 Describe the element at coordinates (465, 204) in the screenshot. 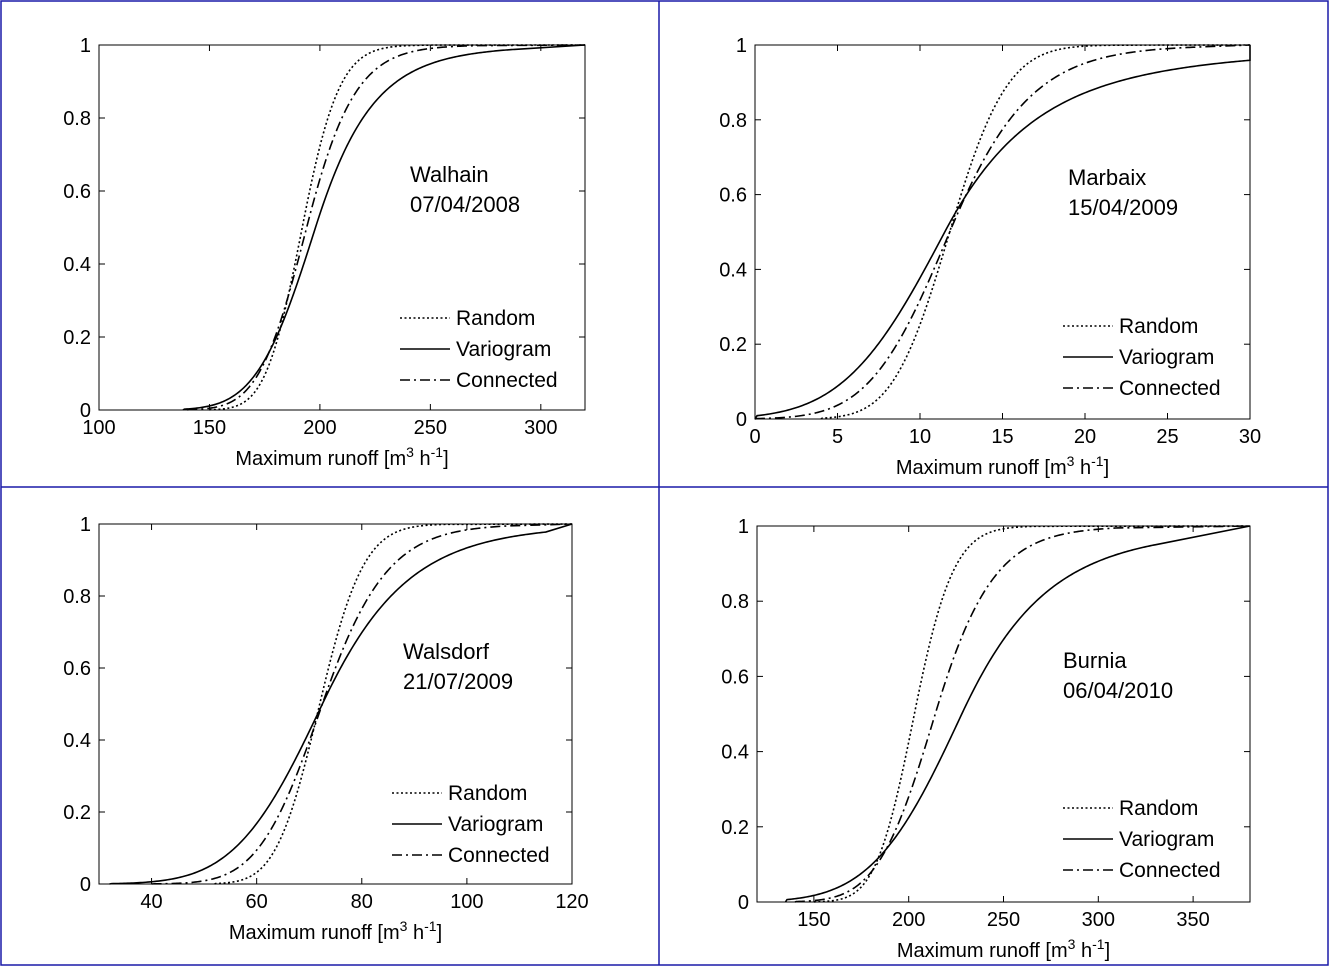

I see `event-date-annotation: 07/04/2008` at that location.